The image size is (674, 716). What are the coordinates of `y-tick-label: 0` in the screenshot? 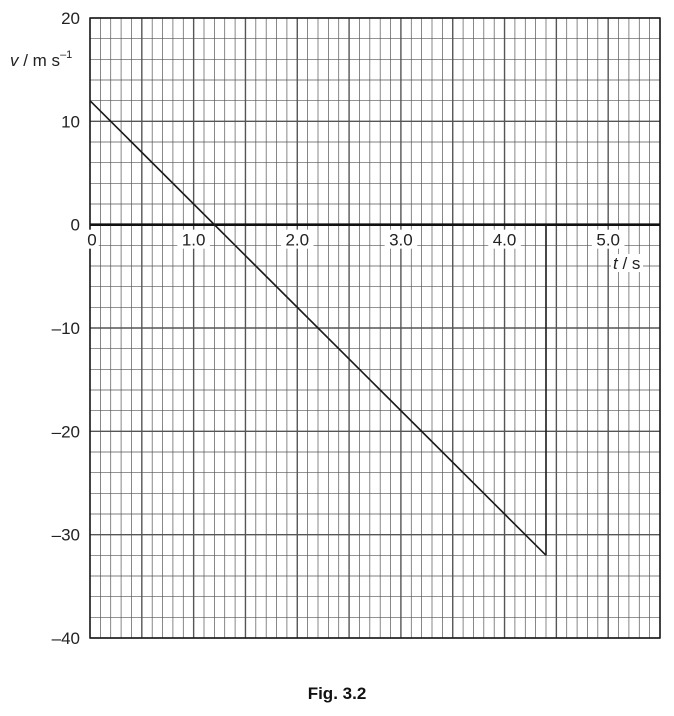 It's located at (75, 225).